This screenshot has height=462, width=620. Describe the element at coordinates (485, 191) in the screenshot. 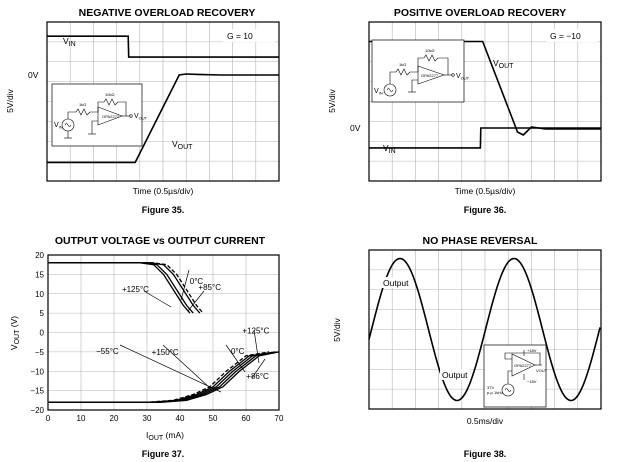

I see `x-axis-label: Time (0.5µs/div)` at that location.